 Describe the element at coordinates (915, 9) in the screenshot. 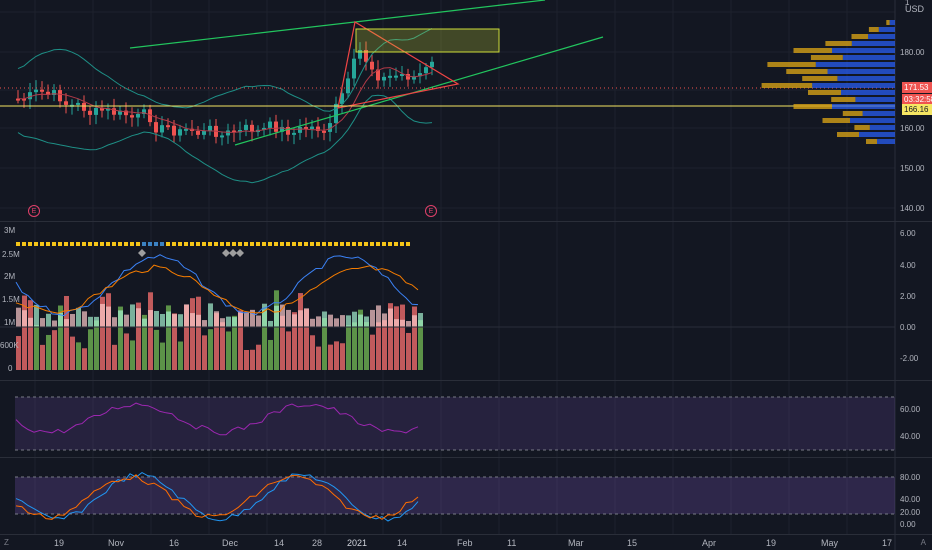

I see `currency-label: USD` at that location.